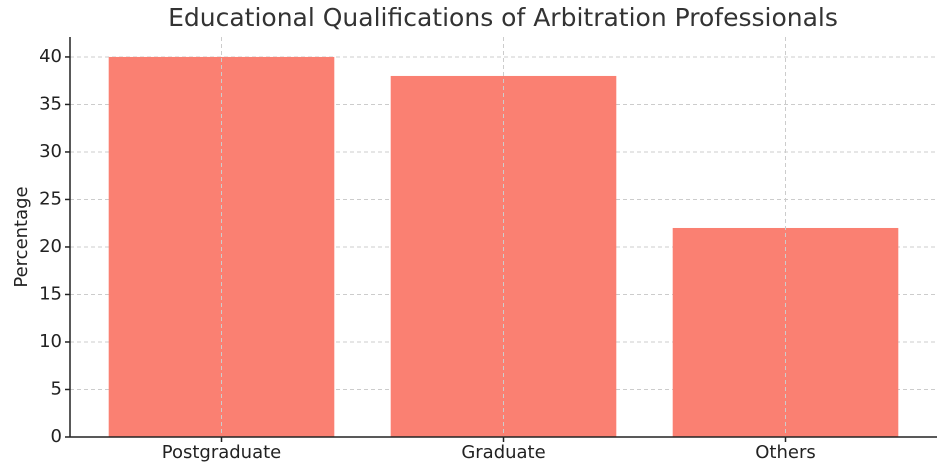  I want to click on y-tick-label: 15, so click(50, 293).